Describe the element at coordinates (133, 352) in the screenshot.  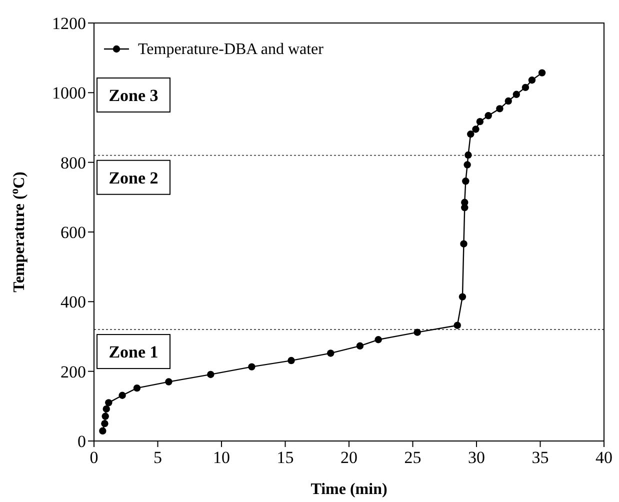
I see `annotation: Zone 1` at that location.